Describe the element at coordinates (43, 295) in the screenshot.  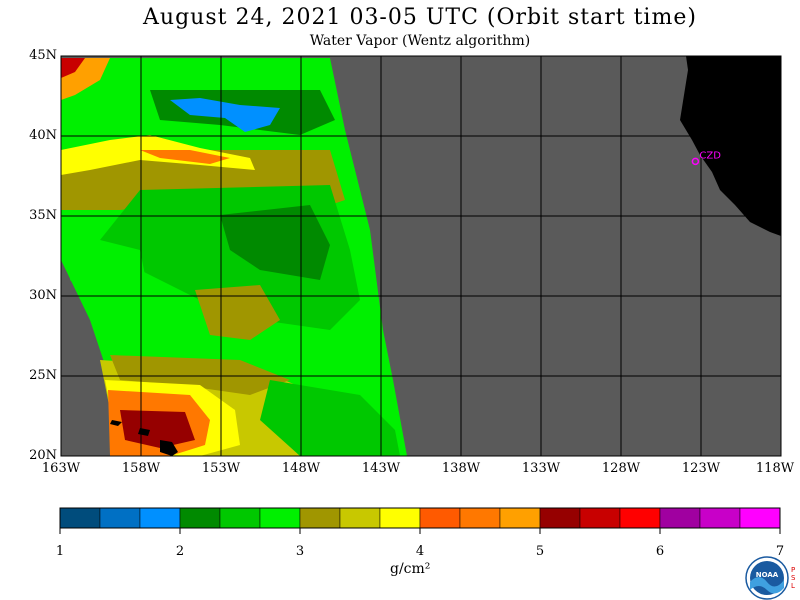
I see `lat-label: 30N` at that location.